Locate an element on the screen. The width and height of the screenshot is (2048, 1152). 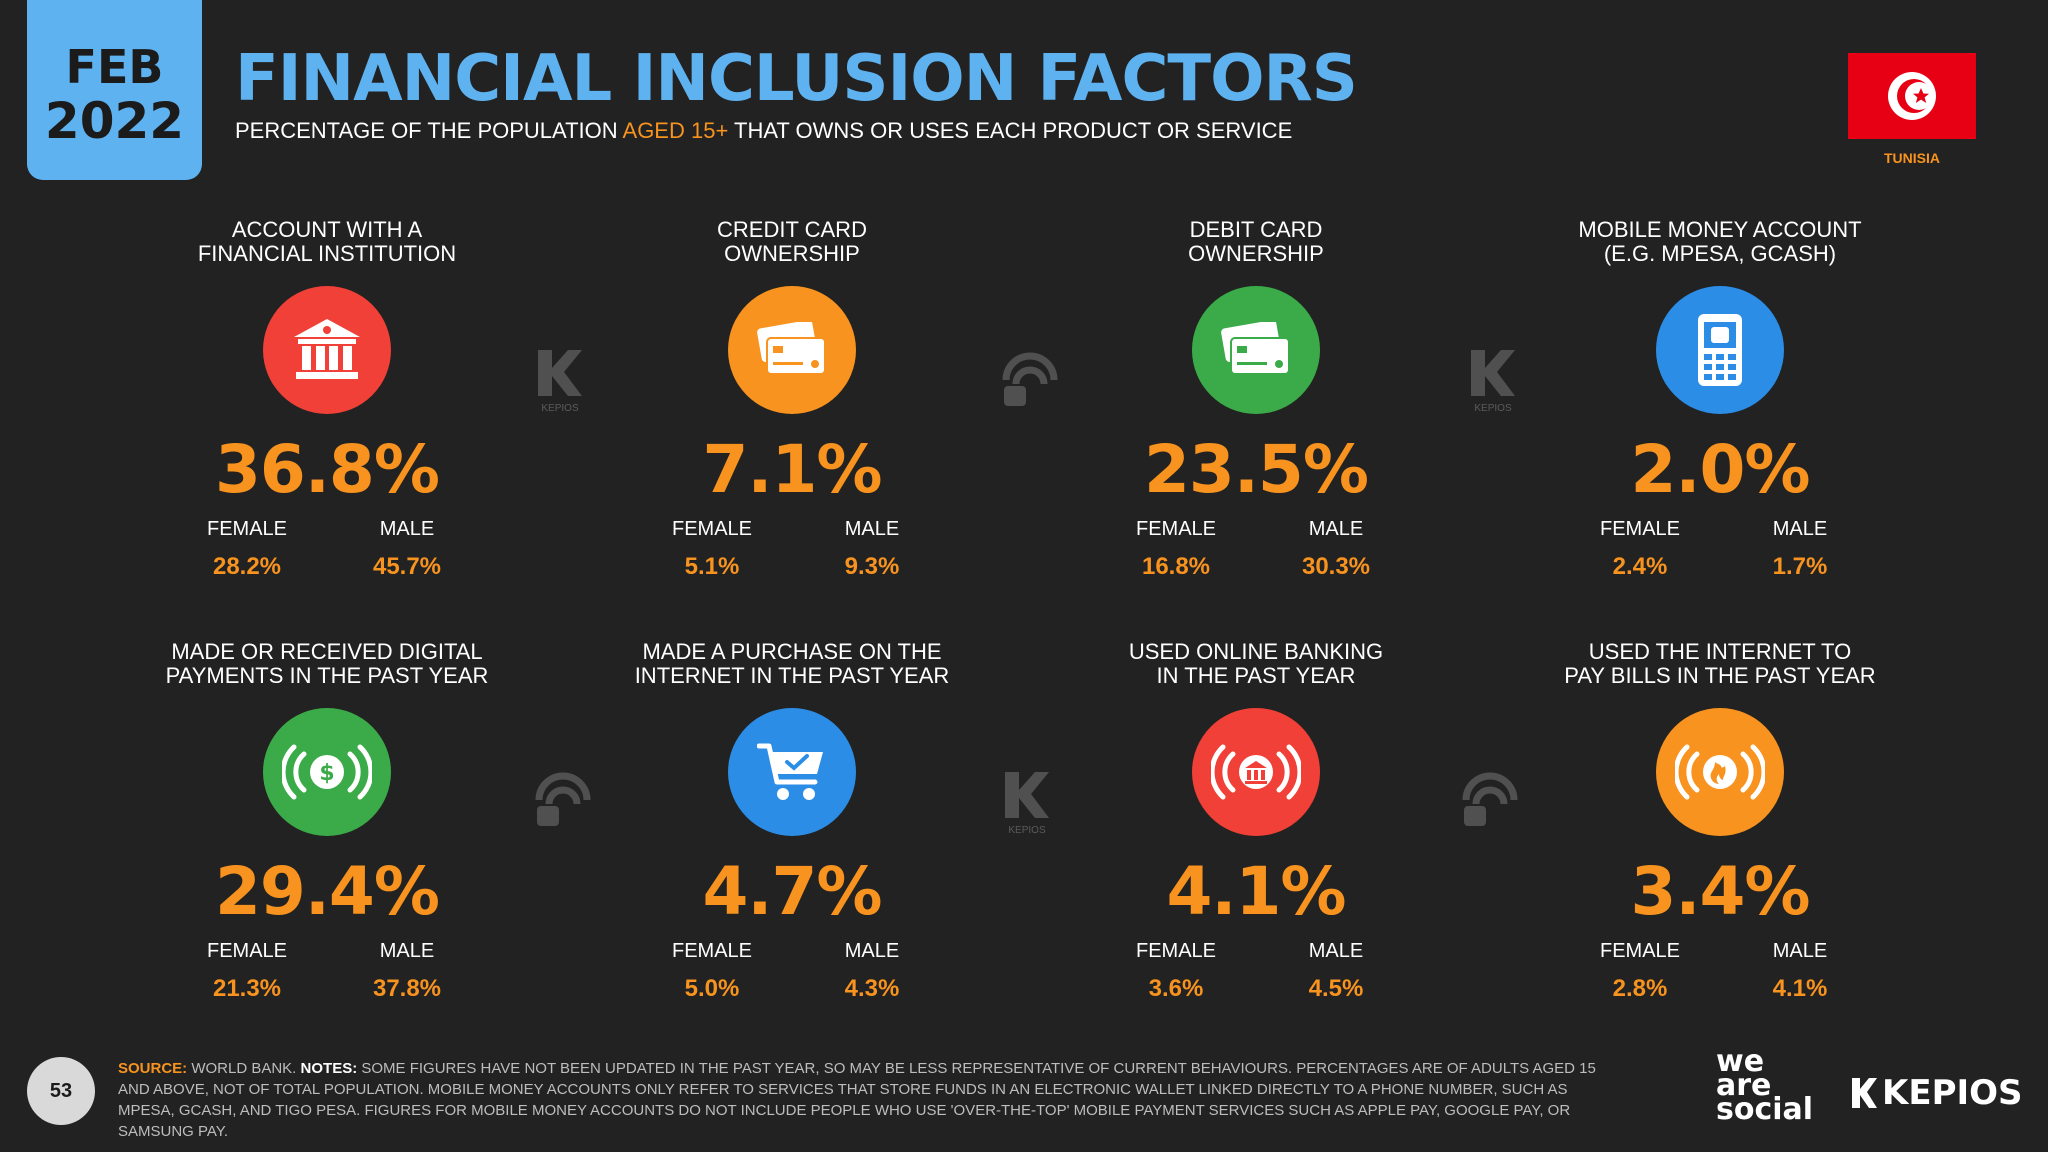
card-label-line2: INTERNET IN THE PAST YEAR is located at coordinates (792, 675).